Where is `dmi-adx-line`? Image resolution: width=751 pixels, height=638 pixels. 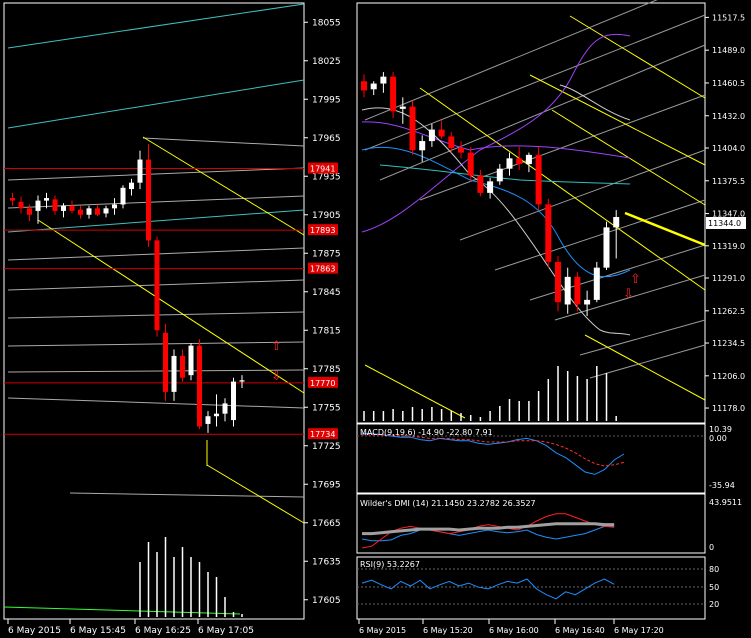
dmi-adx-line is located at coordinates (488, 529).